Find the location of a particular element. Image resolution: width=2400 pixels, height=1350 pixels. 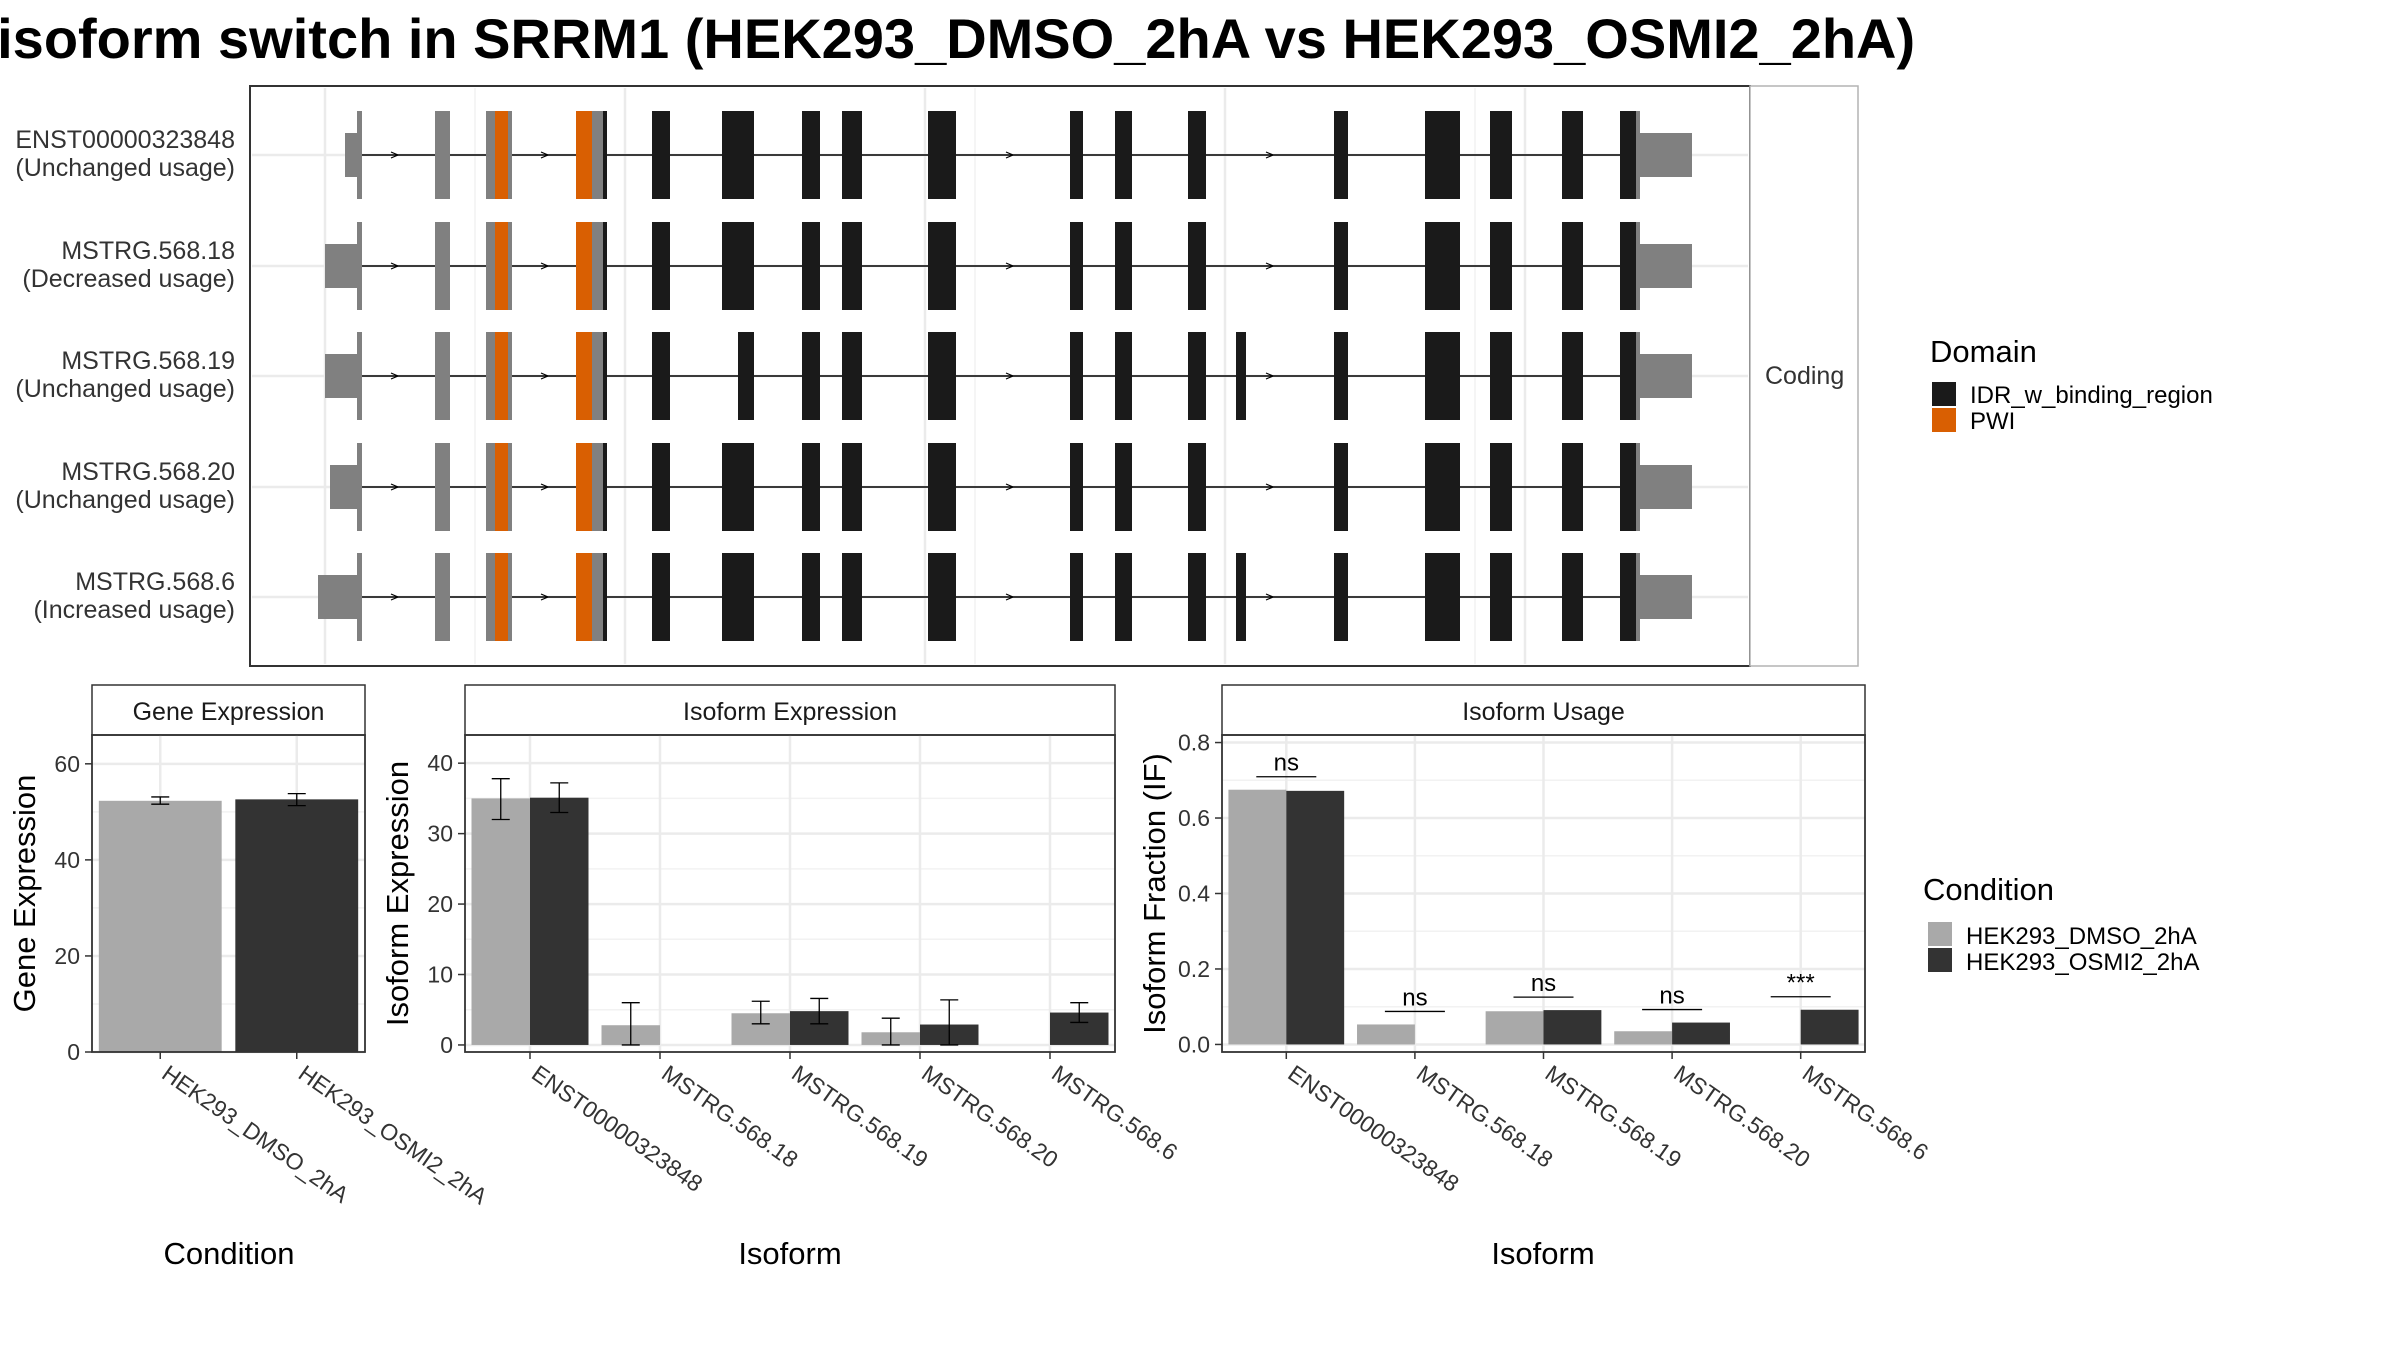

y-axis-title: Isoform Fraction (IF) is located at coordinates (1154, 893).